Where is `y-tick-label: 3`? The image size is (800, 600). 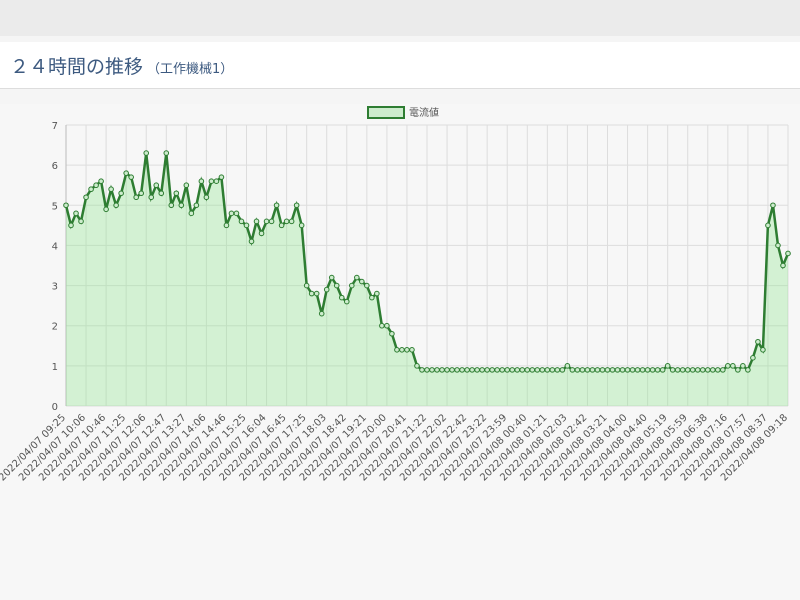 y-tick-label: 3 is located at coordinates (55, 287).